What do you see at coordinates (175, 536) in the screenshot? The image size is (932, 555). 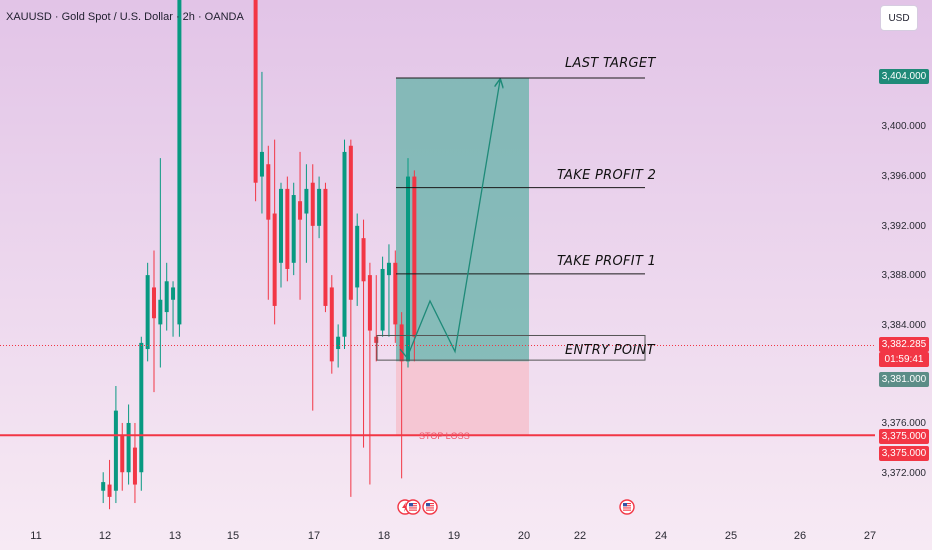 I see `time-label: 13` at bounding box center [175, 536].